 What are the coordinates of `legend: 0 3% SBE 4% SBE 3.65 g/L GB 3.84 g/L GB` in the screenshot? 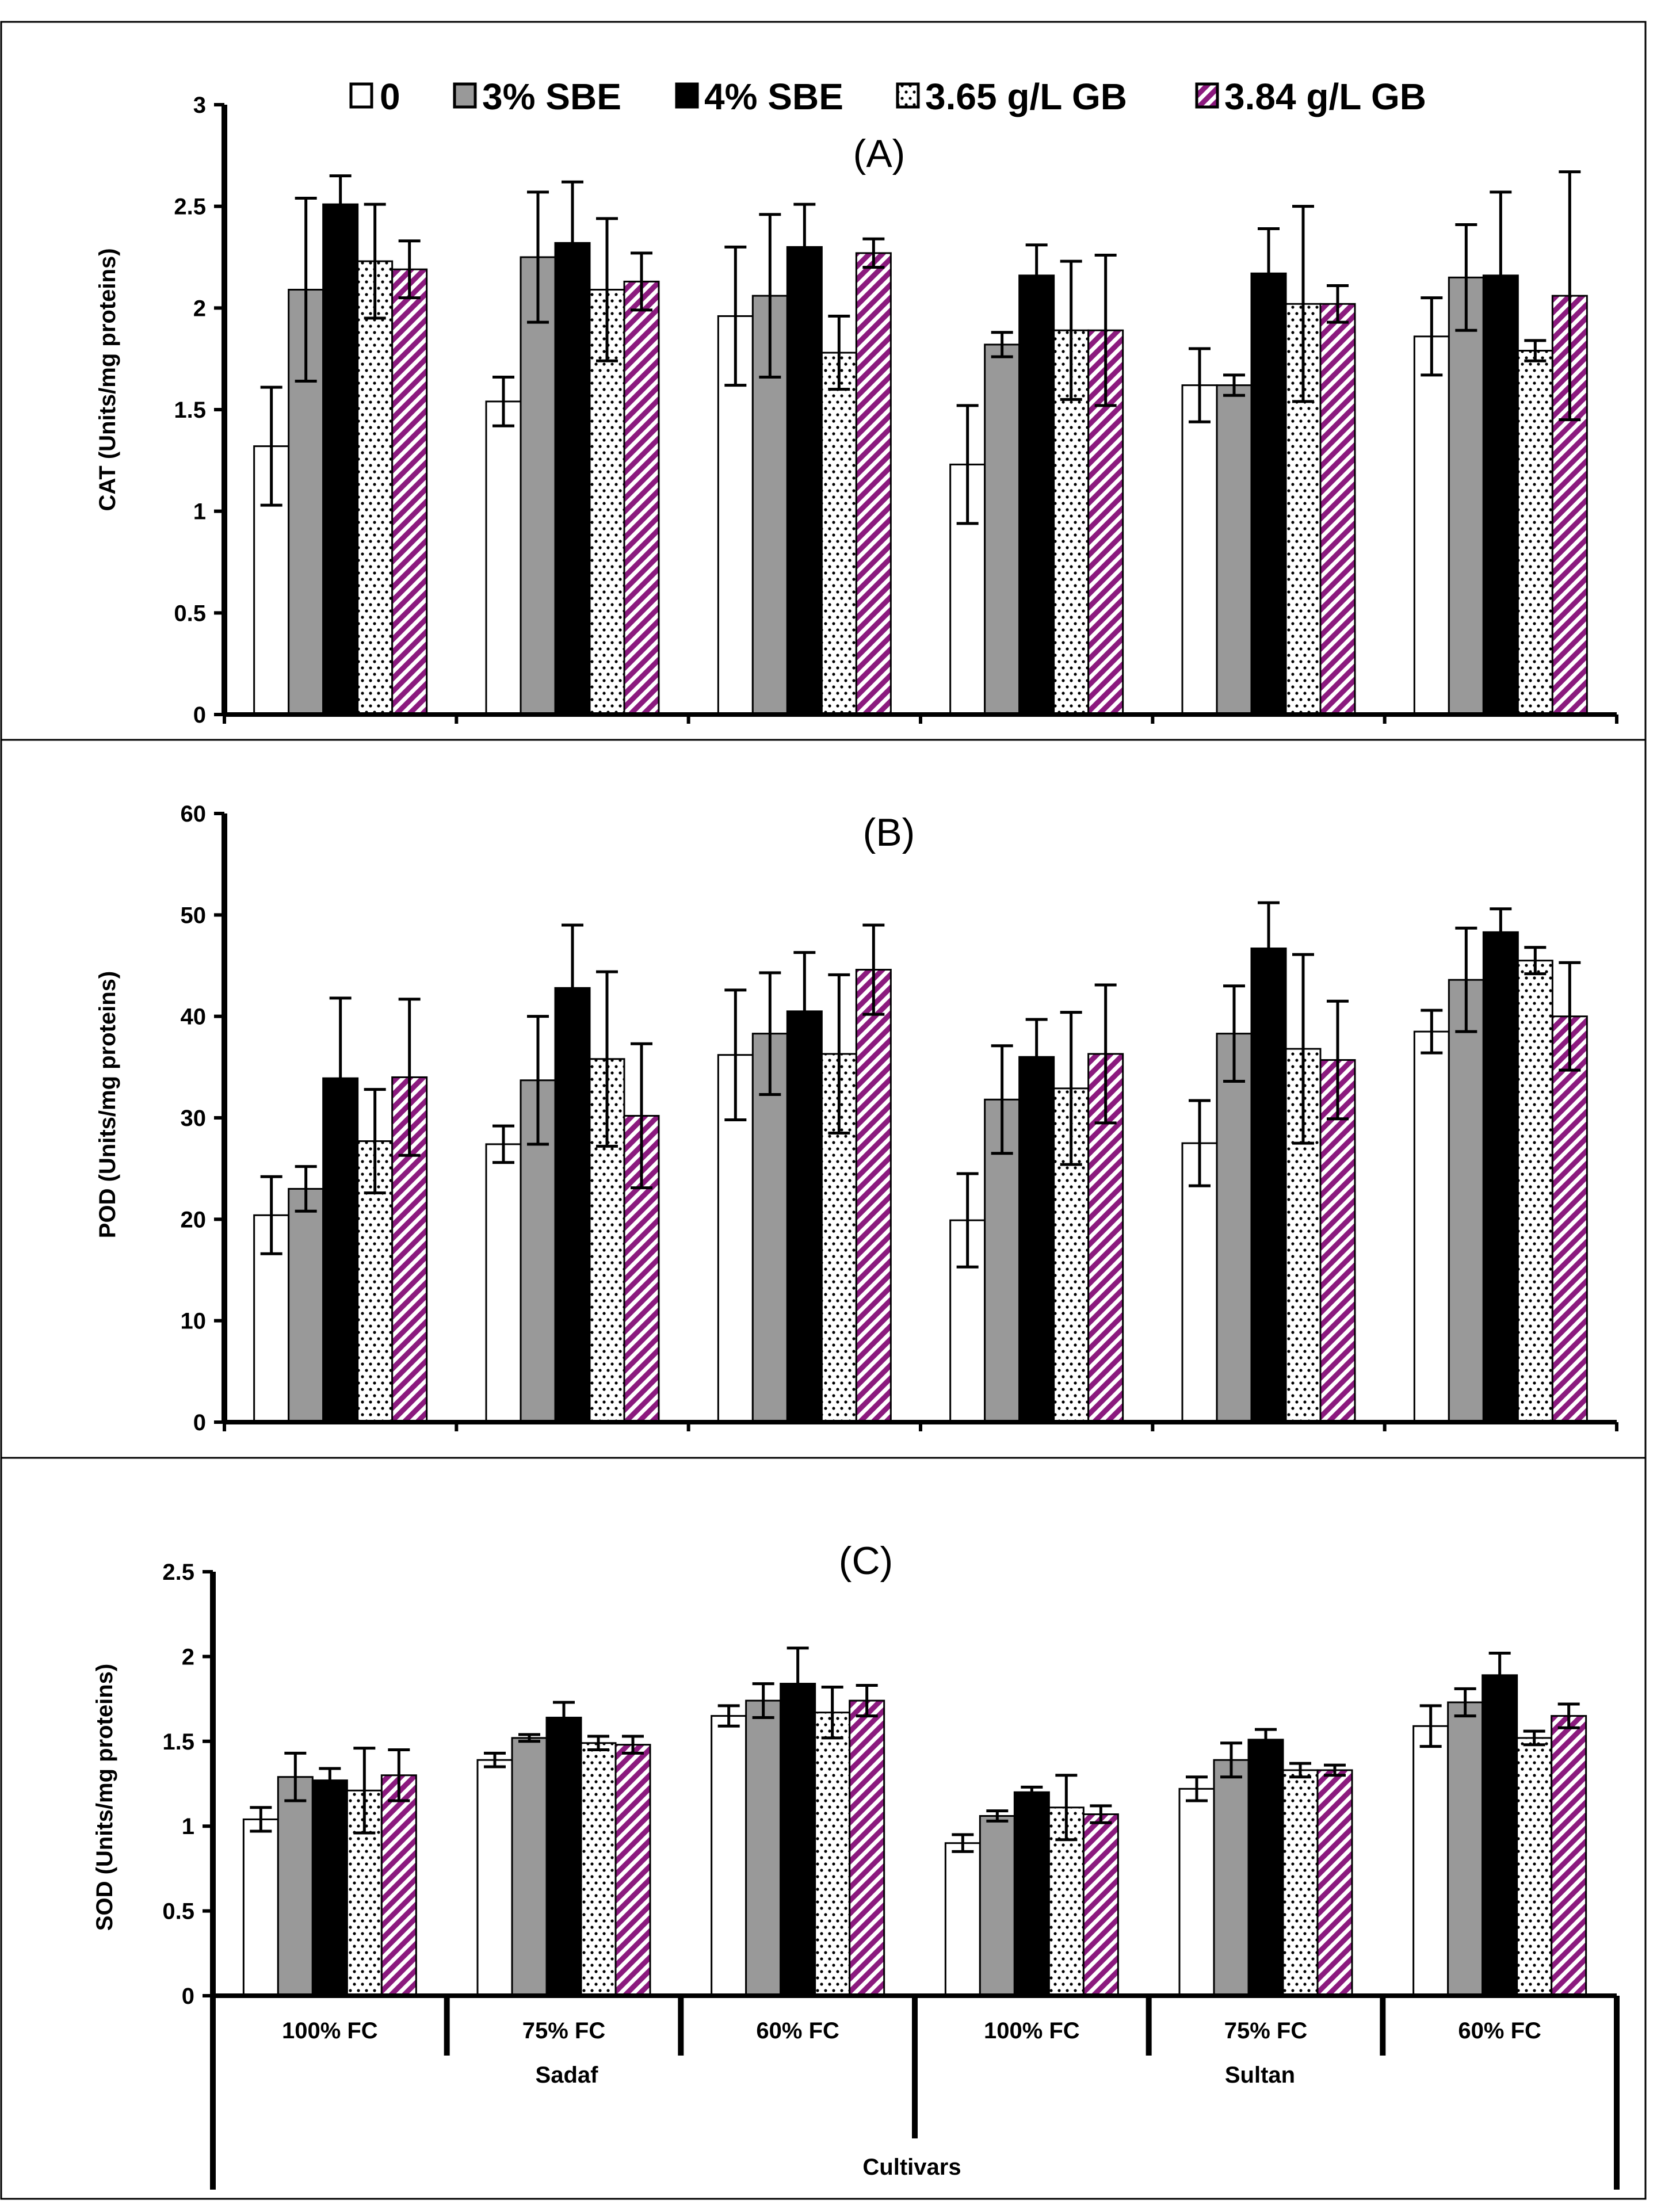 It's located at (887, 96).